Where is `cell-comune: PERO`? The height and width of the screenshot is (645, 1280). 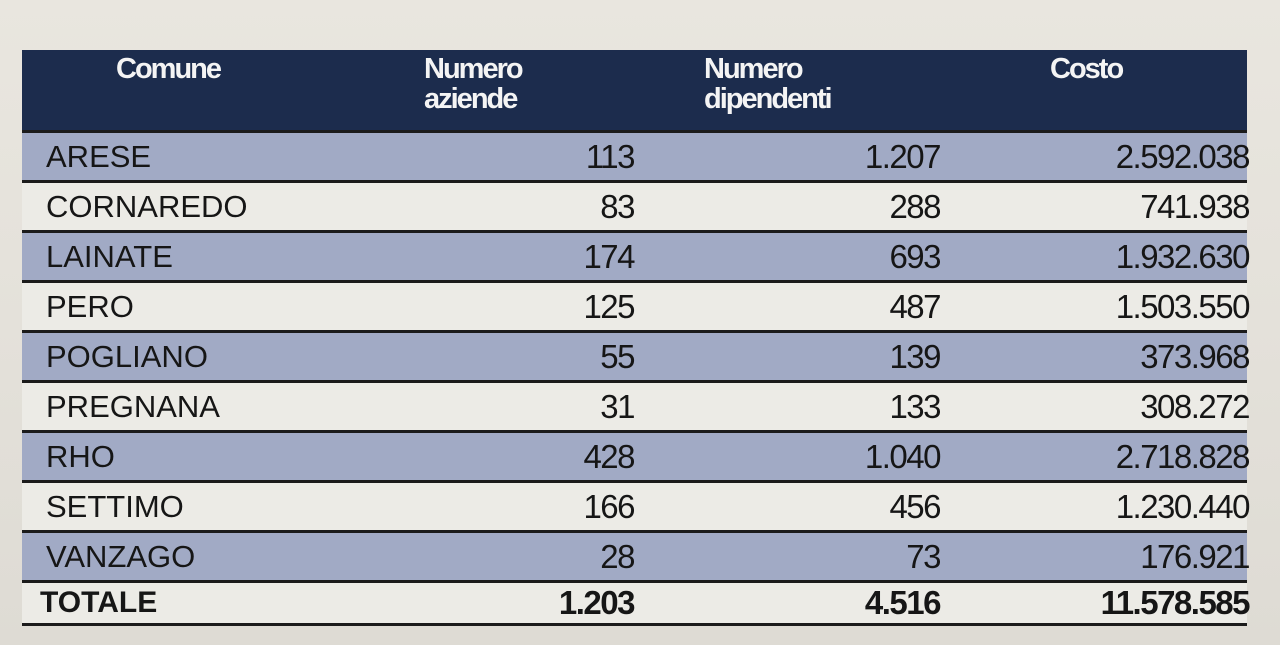
cell-comune: PERO is located at coordinates (90, 306).